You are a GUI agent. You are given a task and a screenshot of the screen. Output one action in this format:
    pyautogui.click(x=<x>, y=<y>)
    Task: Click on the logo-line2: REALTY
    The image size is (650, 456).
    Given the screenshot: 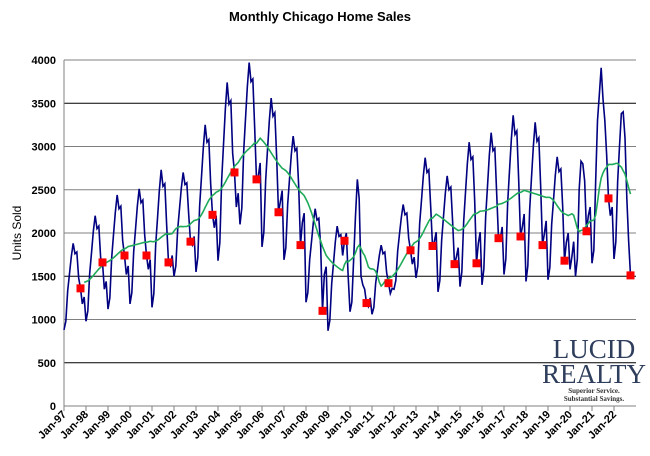 What is the action you would take?
    pyautogui.click(x=594, y=374)
    